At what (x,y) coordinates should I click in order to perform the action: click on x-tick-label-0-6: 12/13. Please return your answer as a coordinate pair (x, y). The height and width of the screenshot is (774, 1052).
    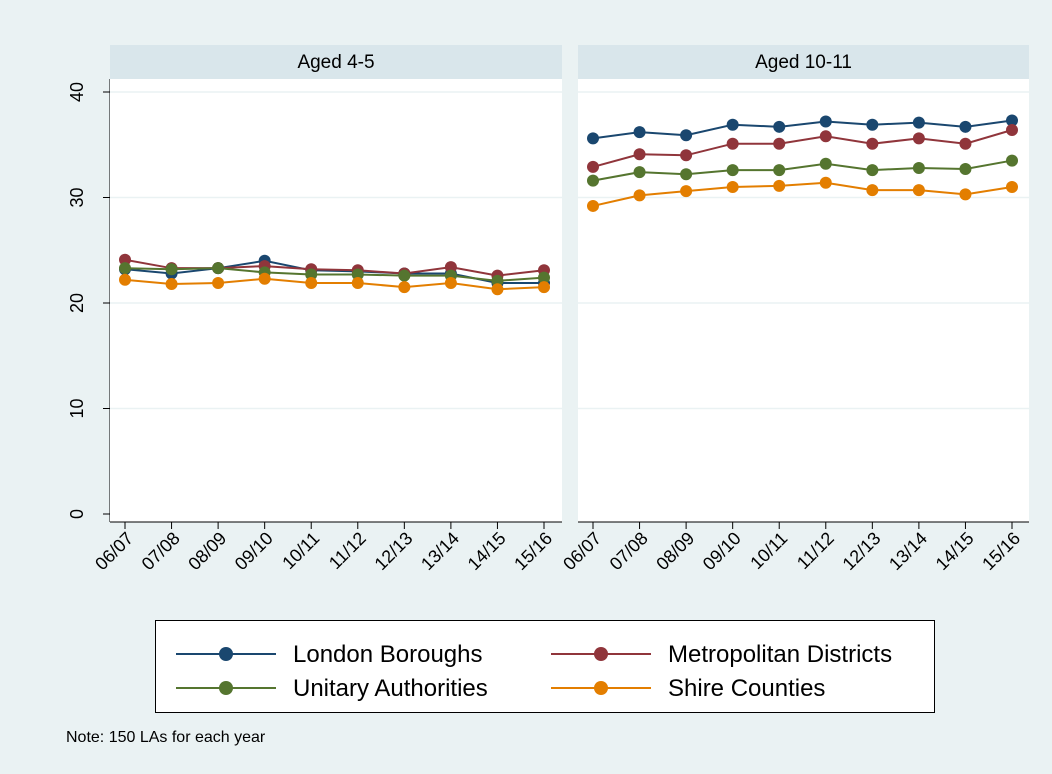
    Looking at the image, I should click on (394, 551).